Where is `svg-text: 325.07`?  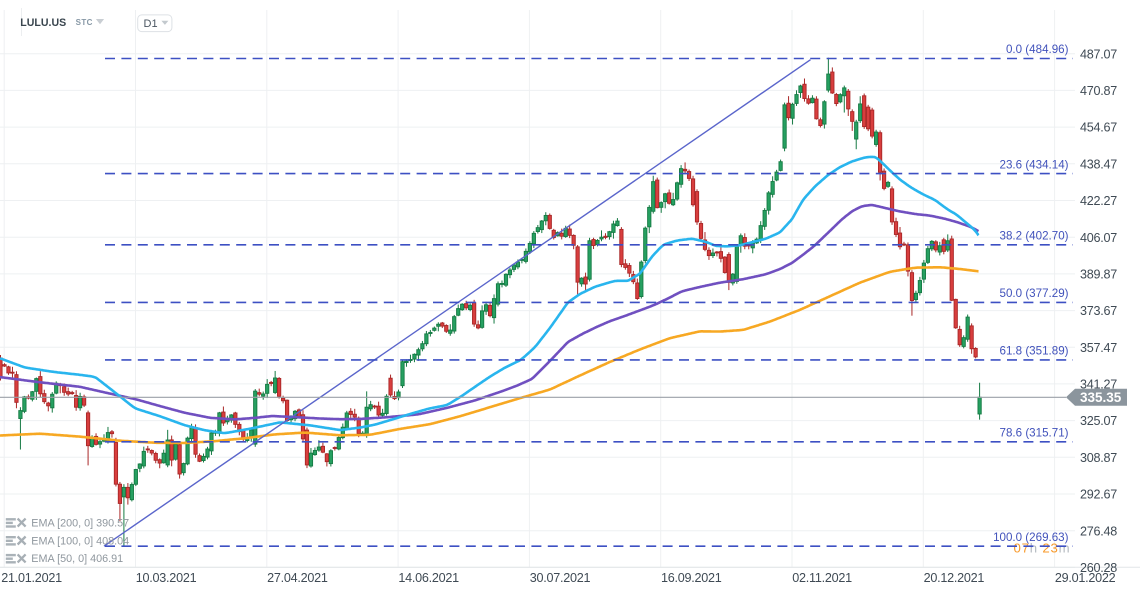 svg-text: 325.07 is located at coordinates (1098, 421).